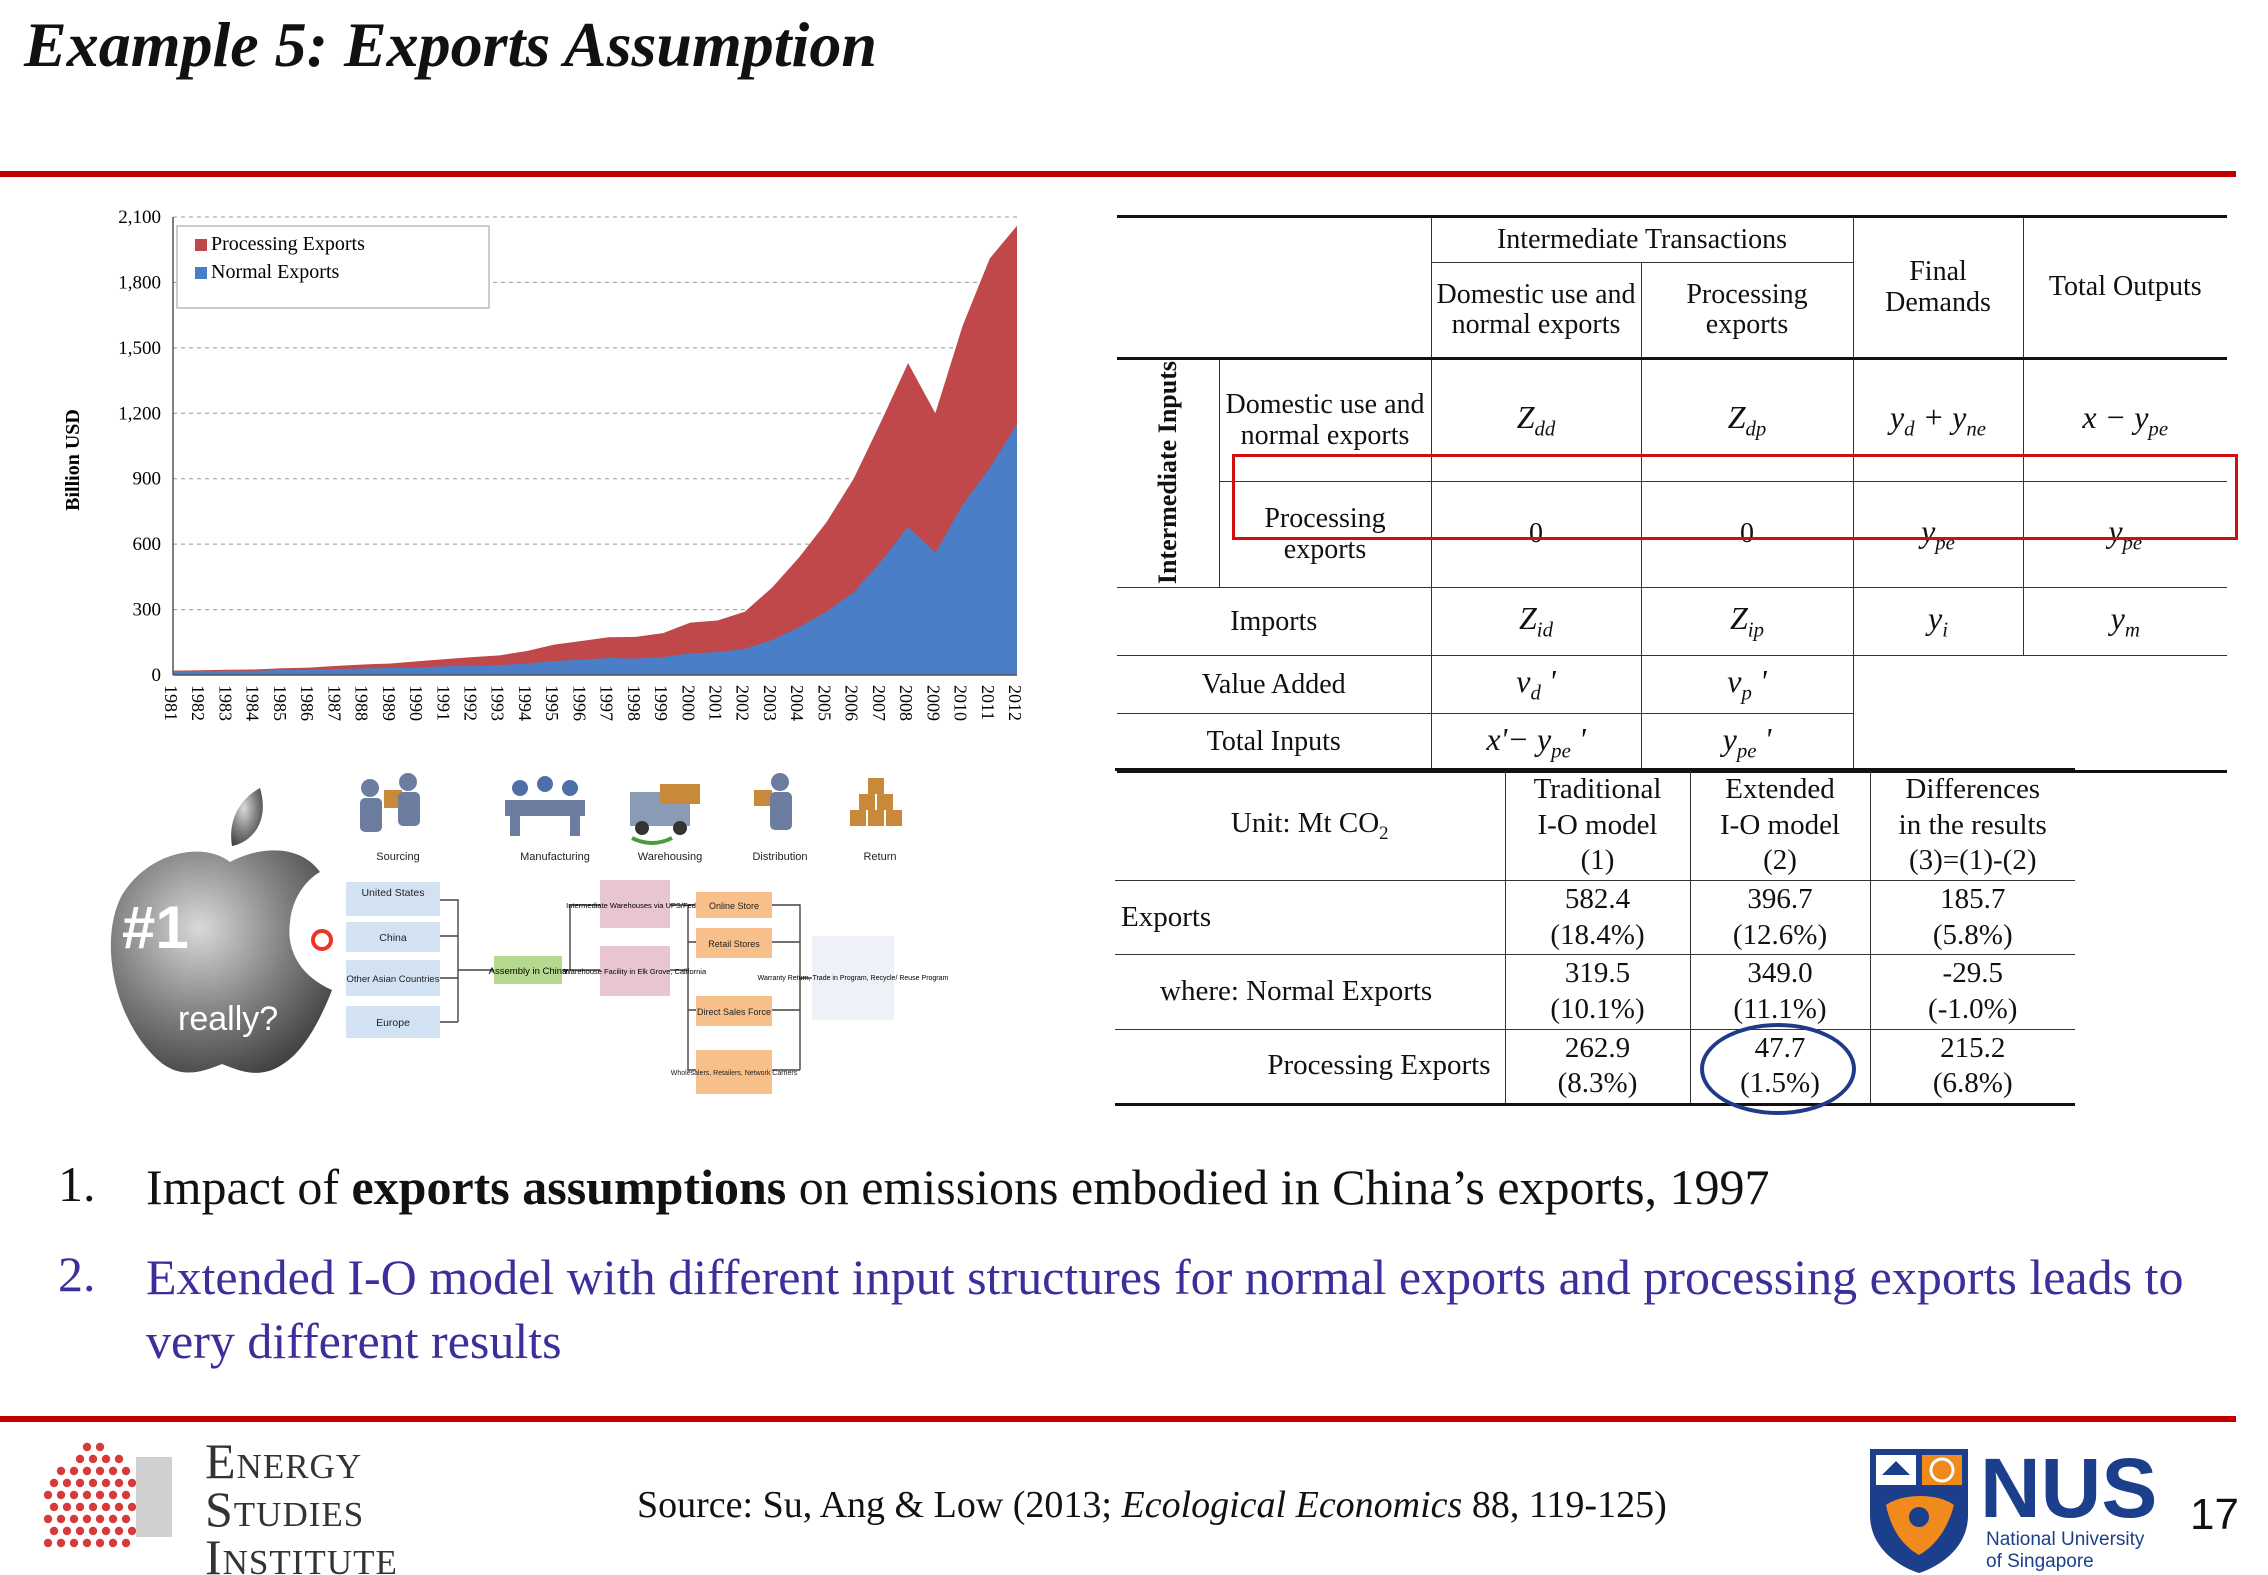 The height and width of the screenshot is (1575, 2268). What do you see at coordinates (139, 413) in the screenshot?
I see `y-tick-label: 1,200` at bounding box center [139, 413].